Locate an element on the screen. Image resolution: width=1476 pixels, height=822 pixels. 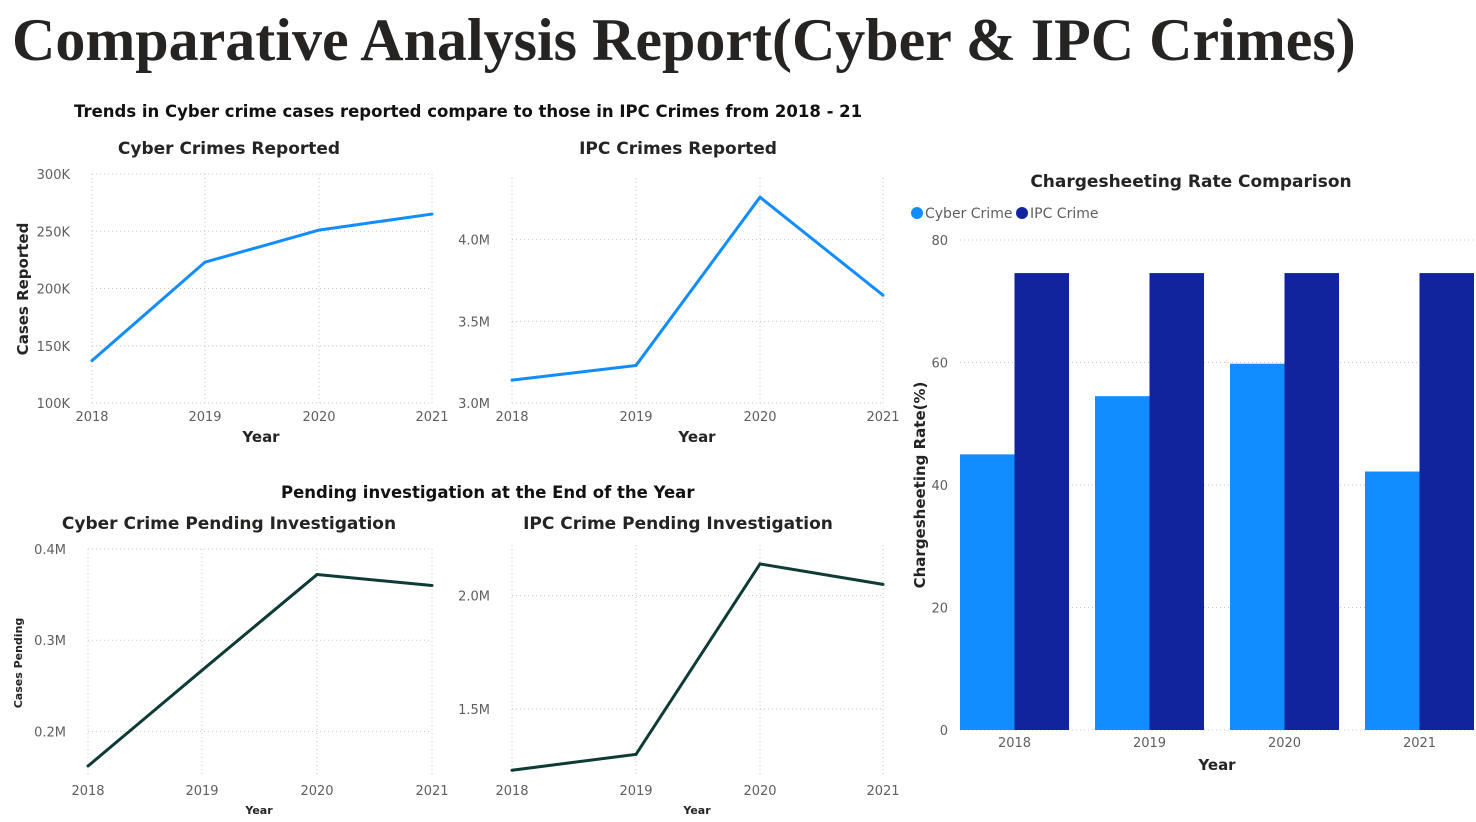
chargesheet-rate-legend-label-1: IPC Crime is located at coordinates (1064, 214).